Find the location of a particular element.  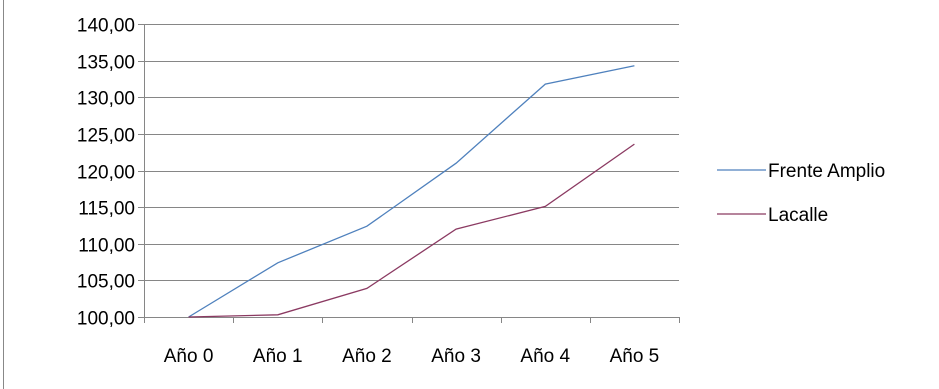

x-tick-label: Año 5 is located at coordinates (635, 356).